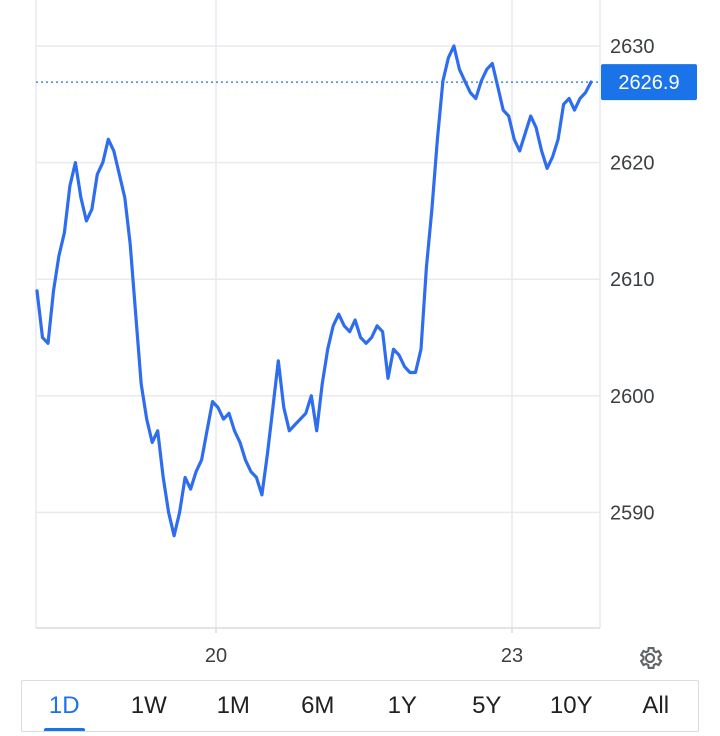  Describe the element at coordinates (402, 705) in the screenshot. I see `tab-1y: 1Y` at that location.